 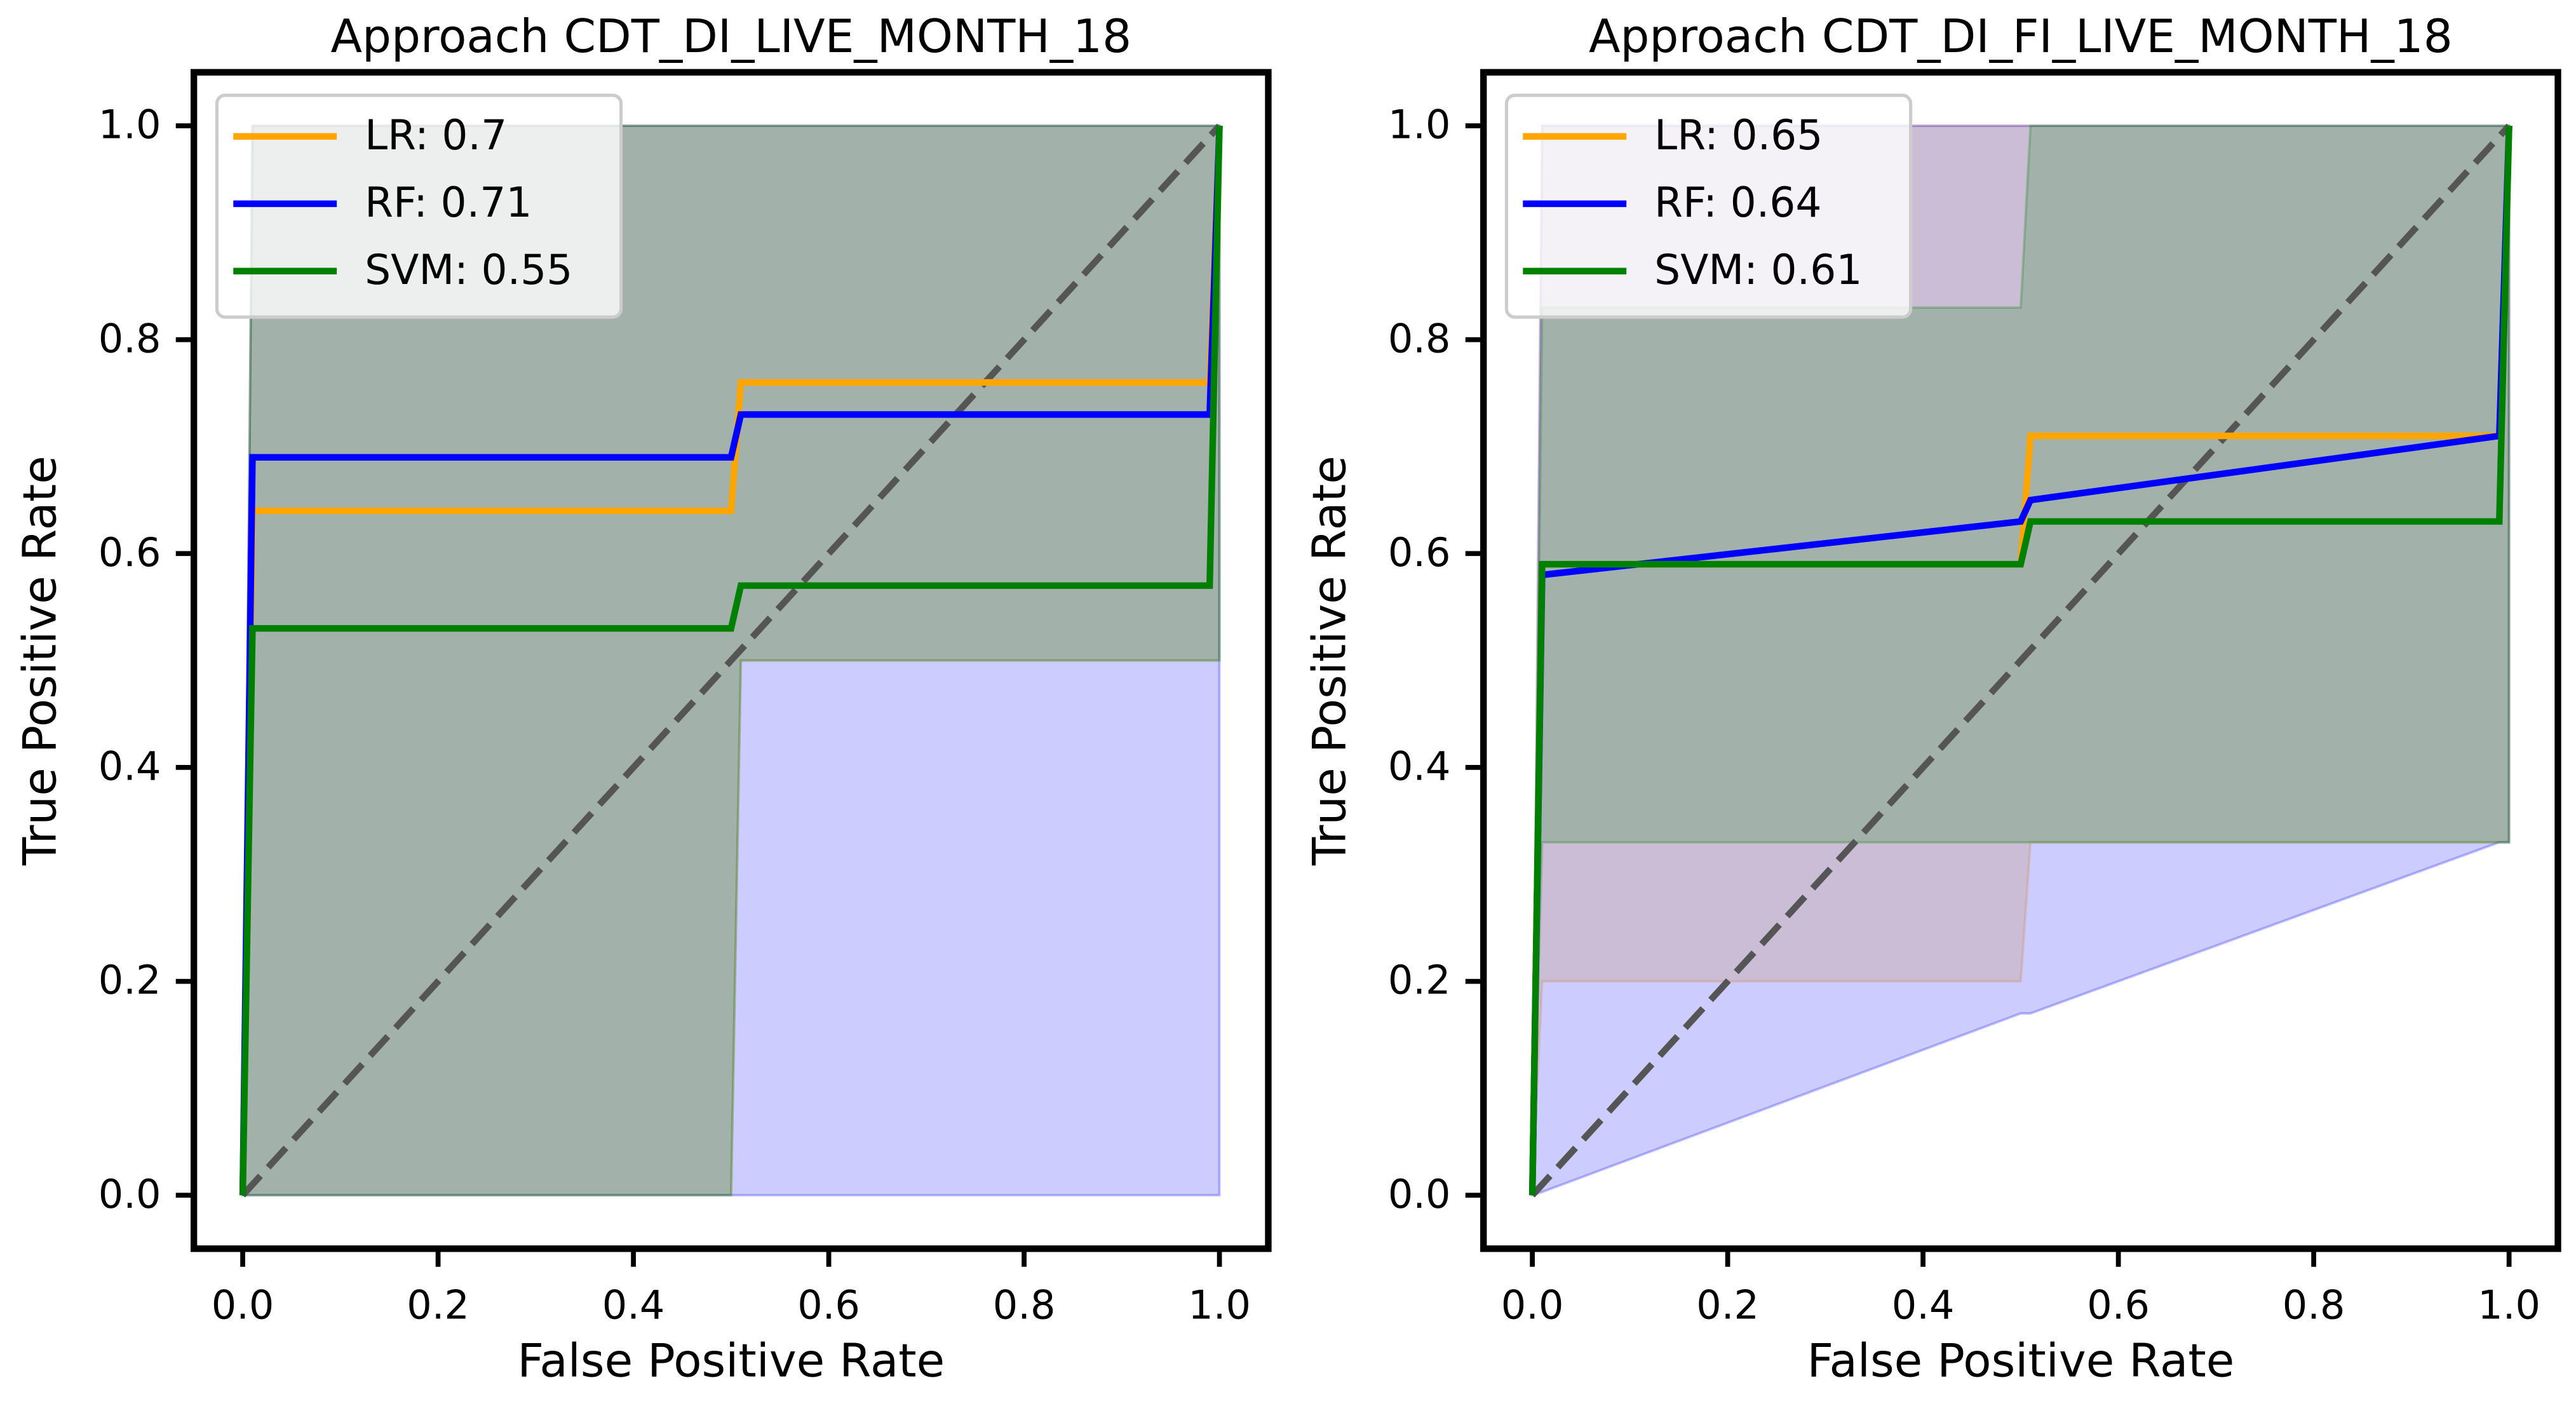 I want to click on legend-label: RF: 0.64, so click(x=1737, y=203).